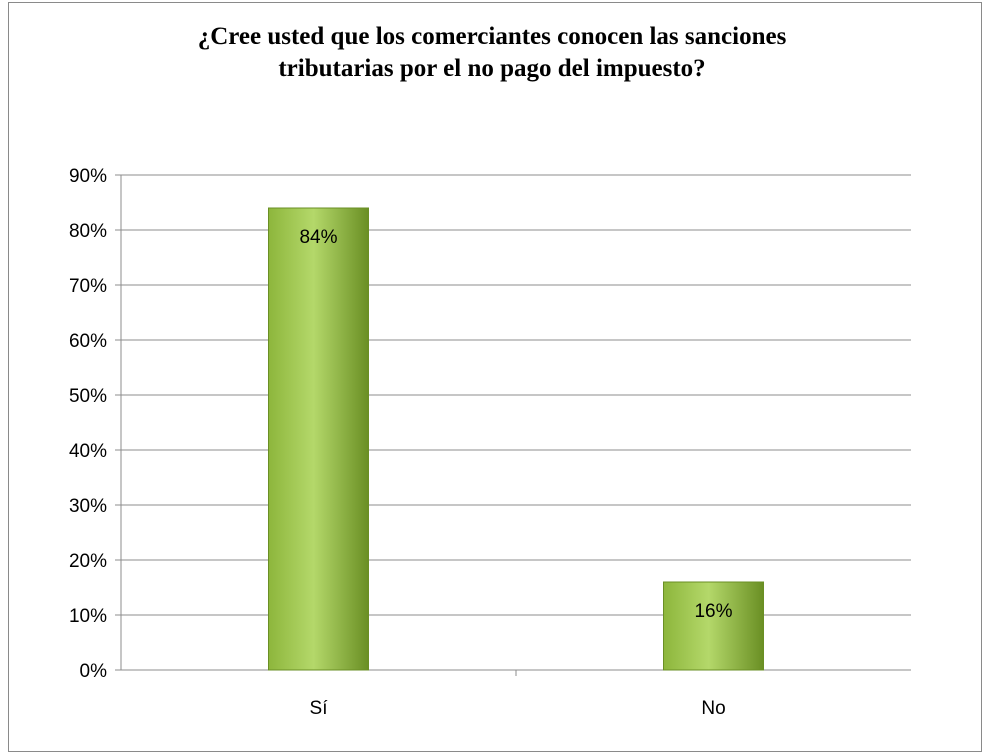 This screenshot has width=984, height=756. I want to click on y-tick-label: 0%, so click(94, 671).